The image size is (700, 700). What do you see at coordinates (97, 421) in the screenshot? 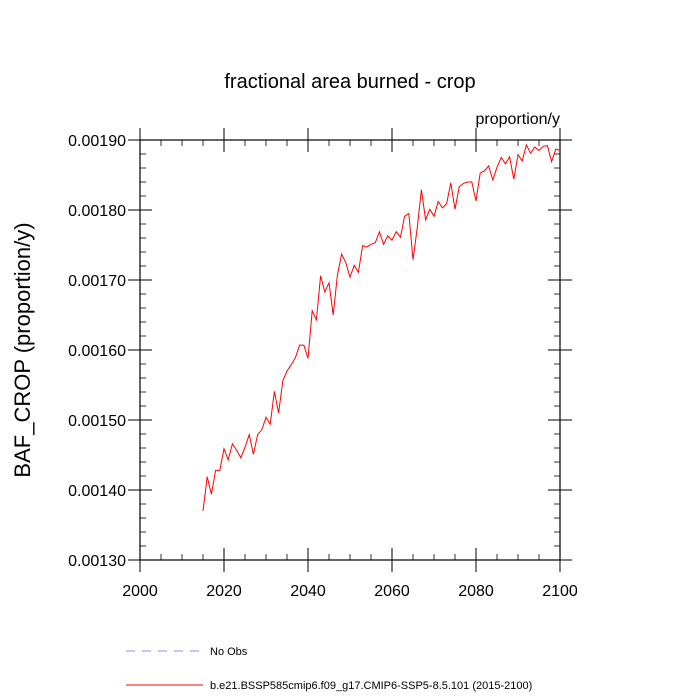
I see `y-tick-label: 0.00150` at bounding box center [97, 421].